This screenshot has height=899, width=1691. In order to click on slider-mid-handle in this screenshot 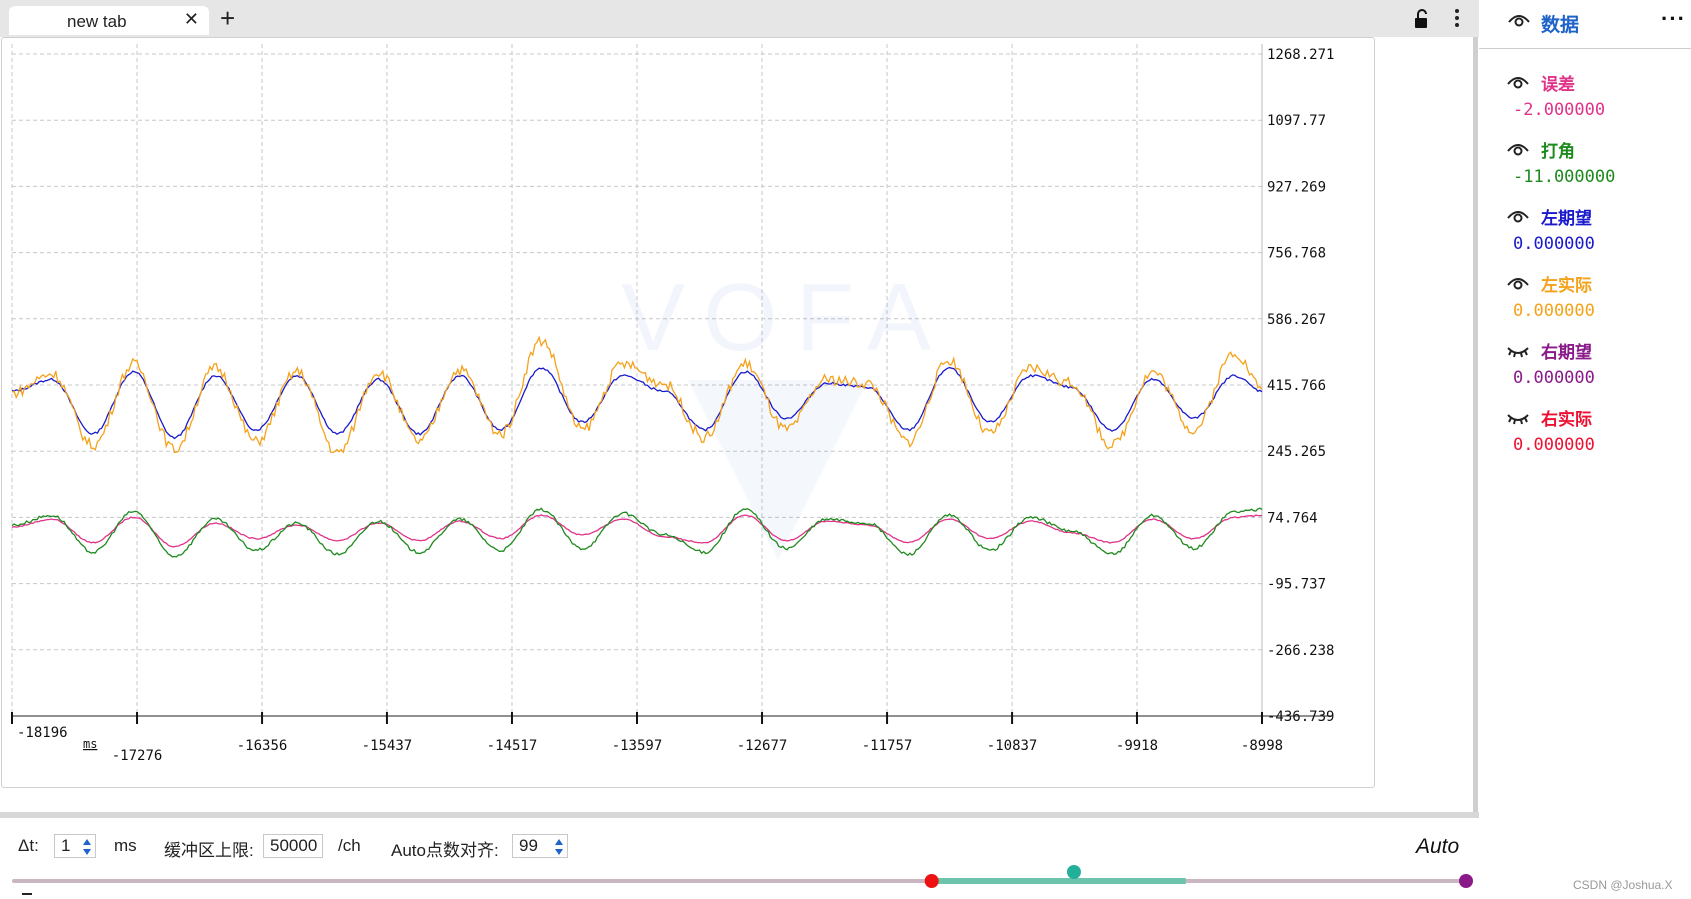, I will do `click(1073, 872)`.